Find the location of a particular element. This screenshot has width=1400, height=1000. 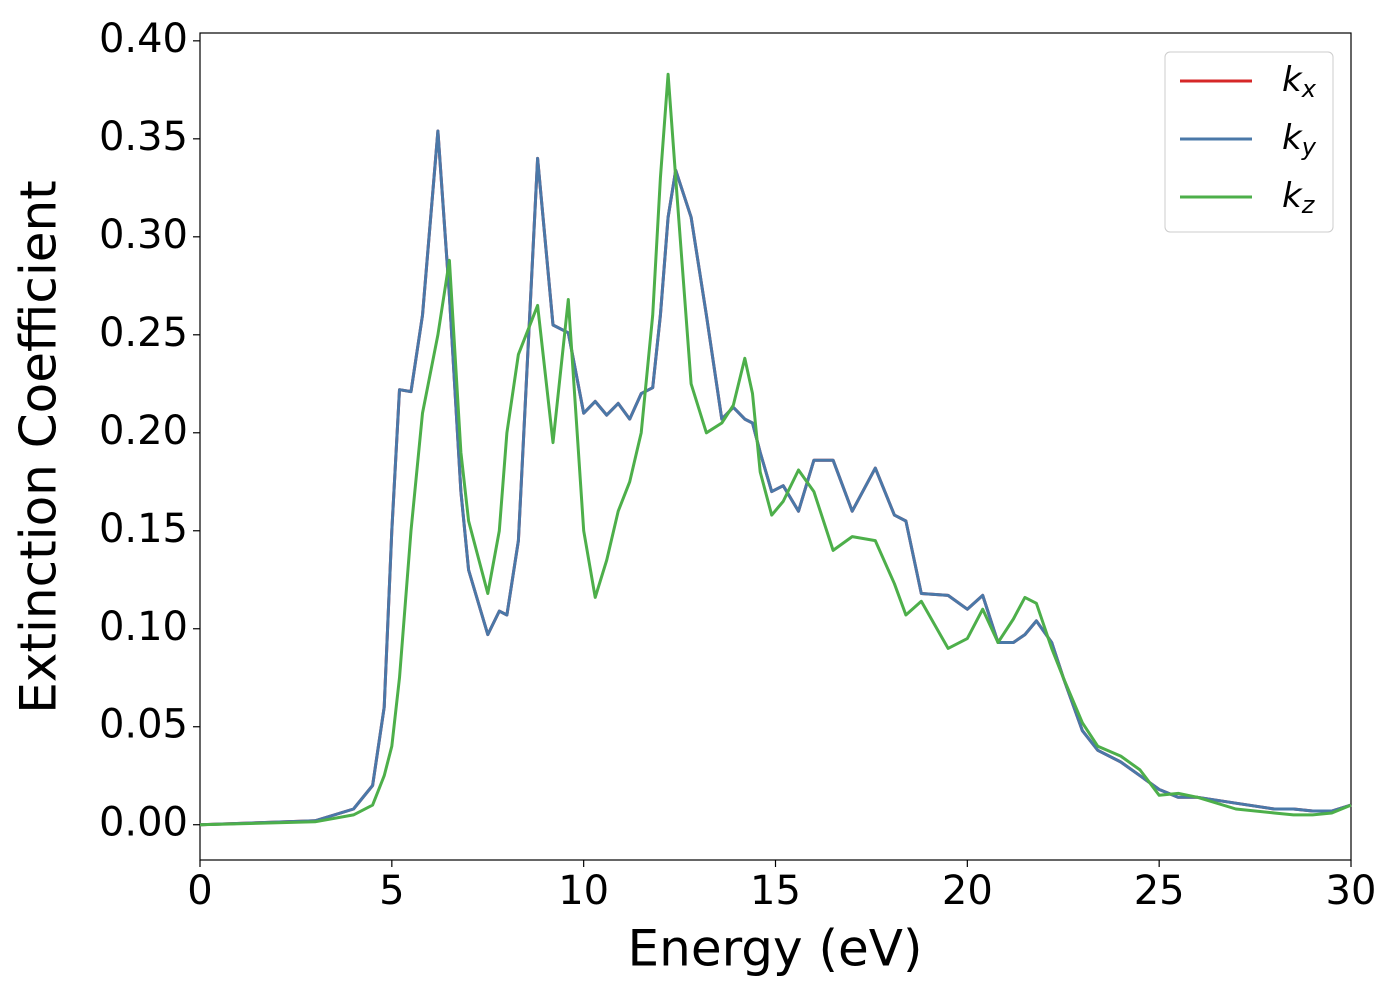

x-tick-label: 20 is located at coordinates (967, 891).